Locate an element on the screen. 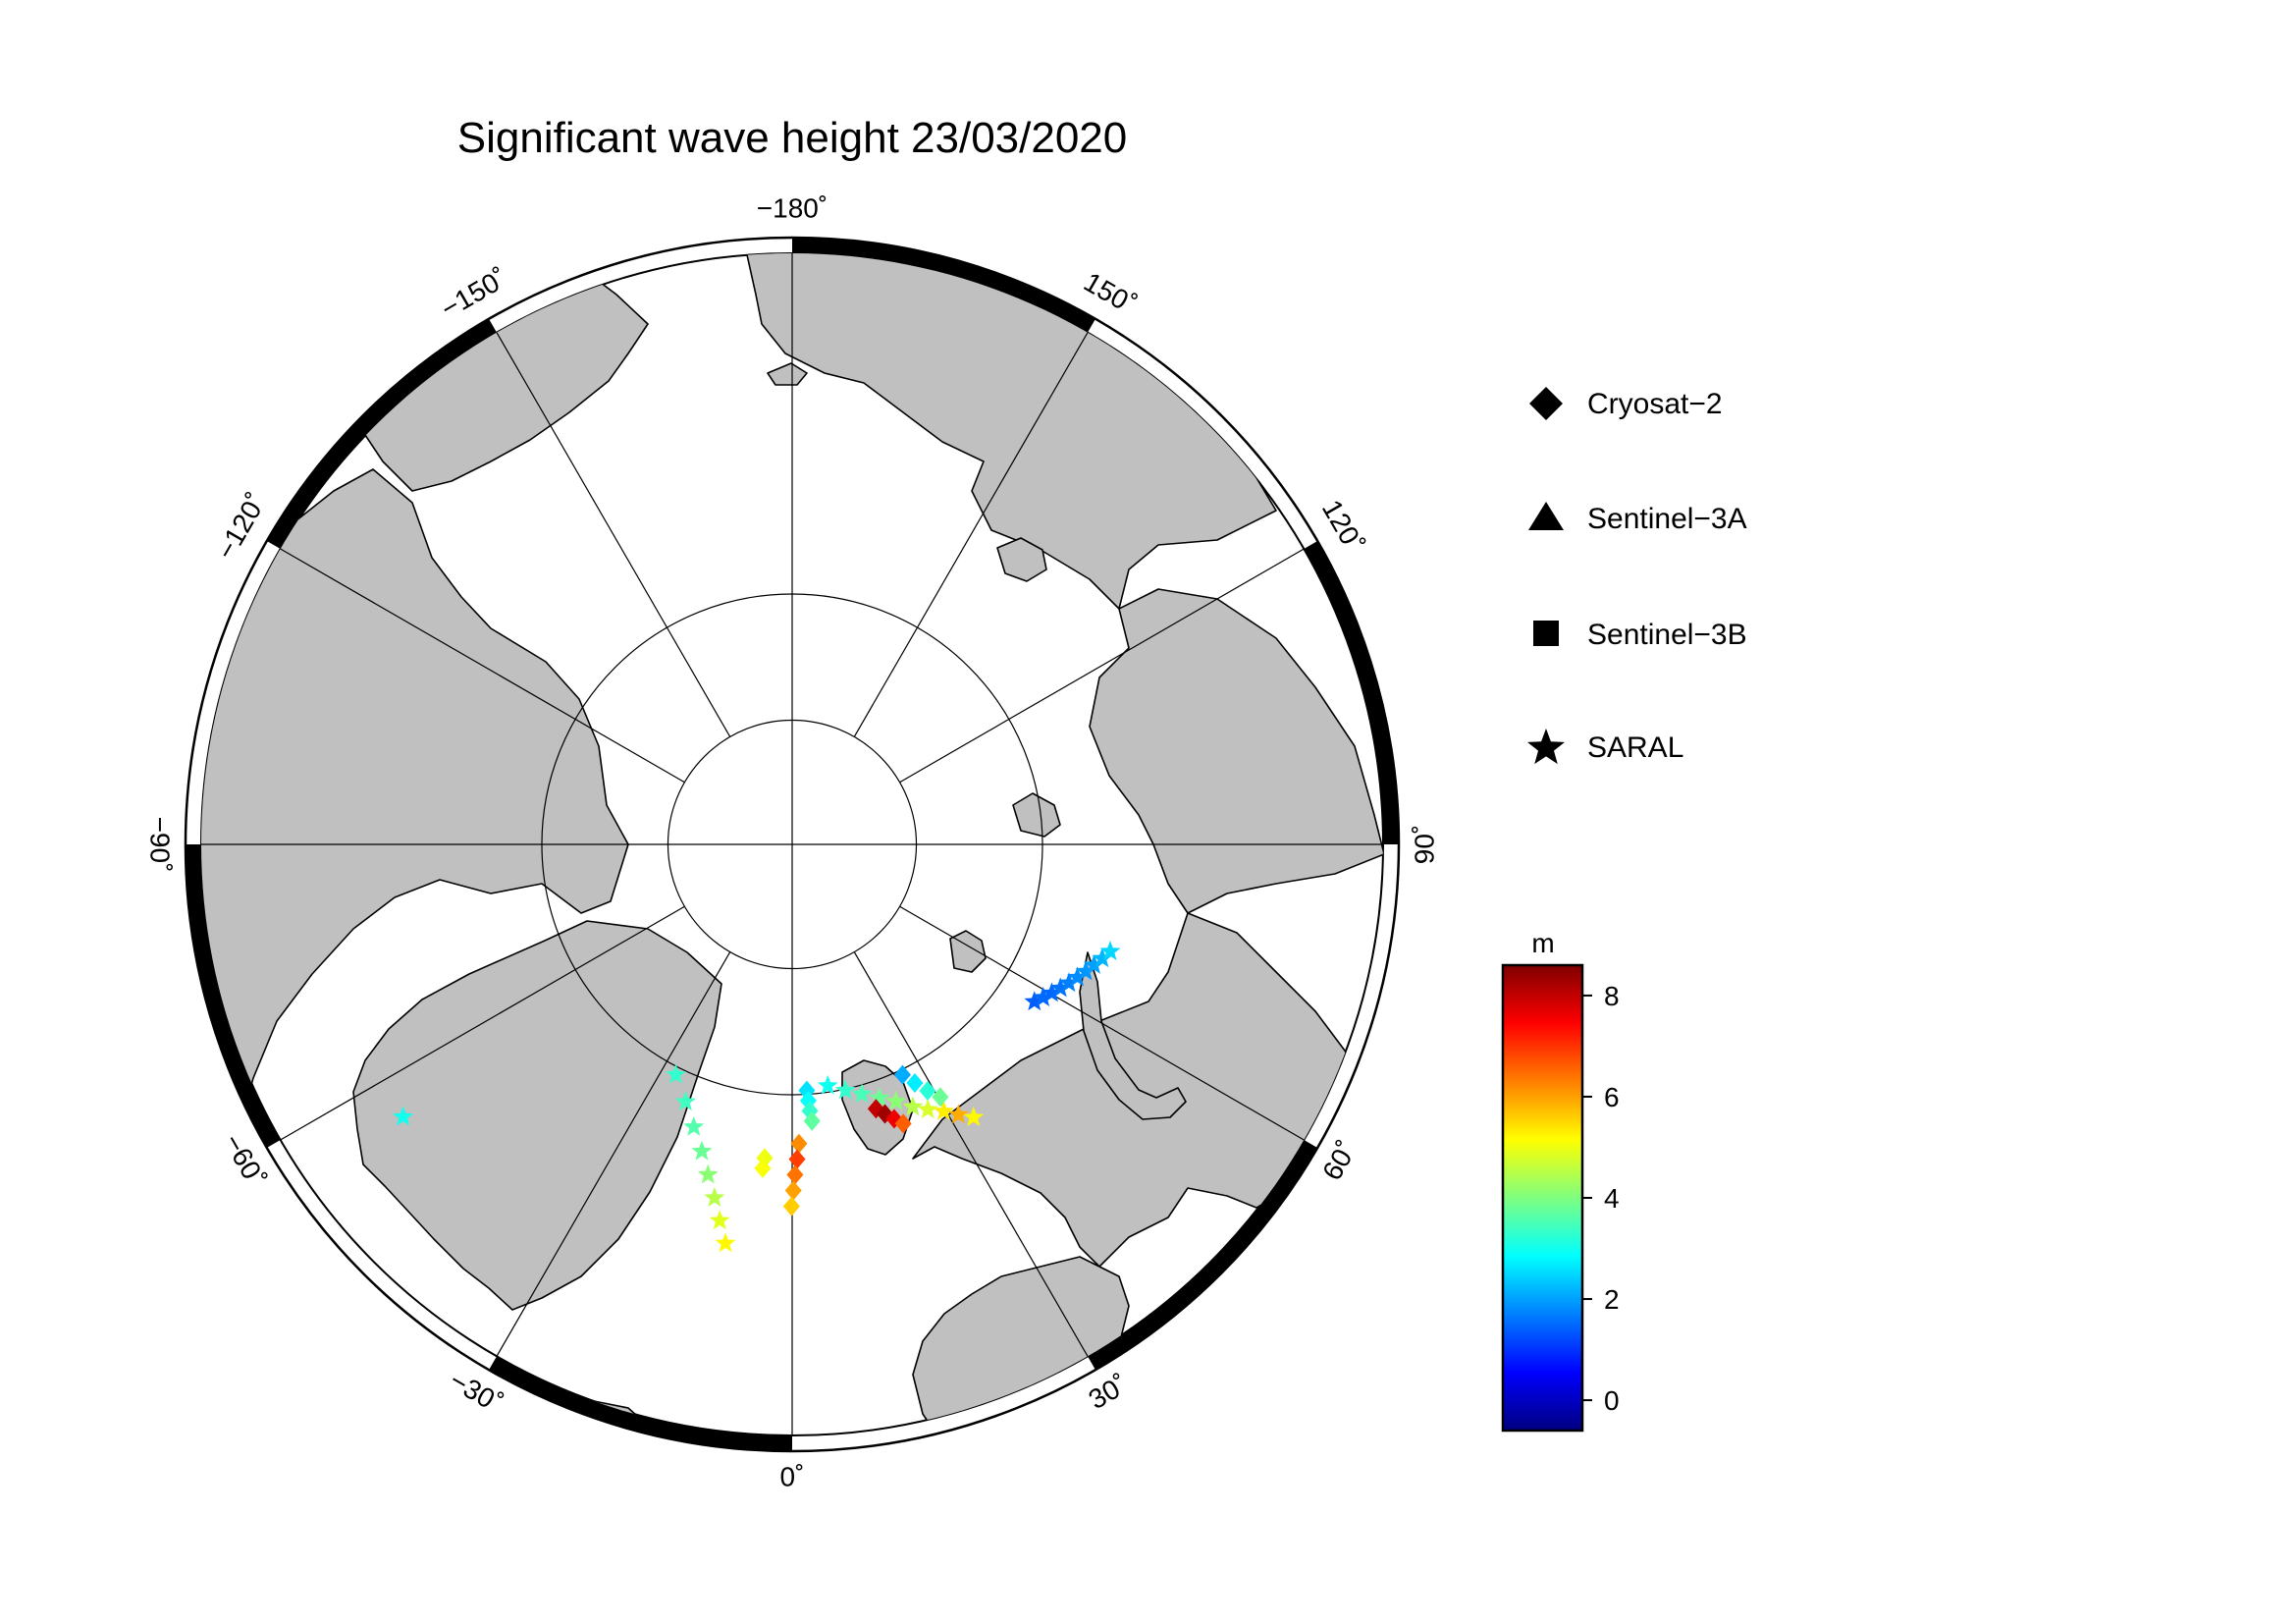  landmass-novaya-zemlya is located at coordinates (1133, 1035).